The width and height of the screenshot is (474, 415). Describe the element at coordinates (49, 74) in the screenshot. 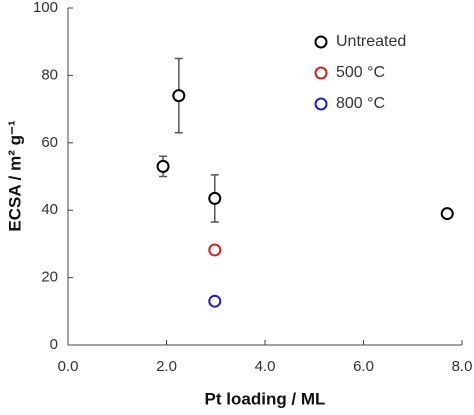

I see `y-tick-label: 80` at that location.